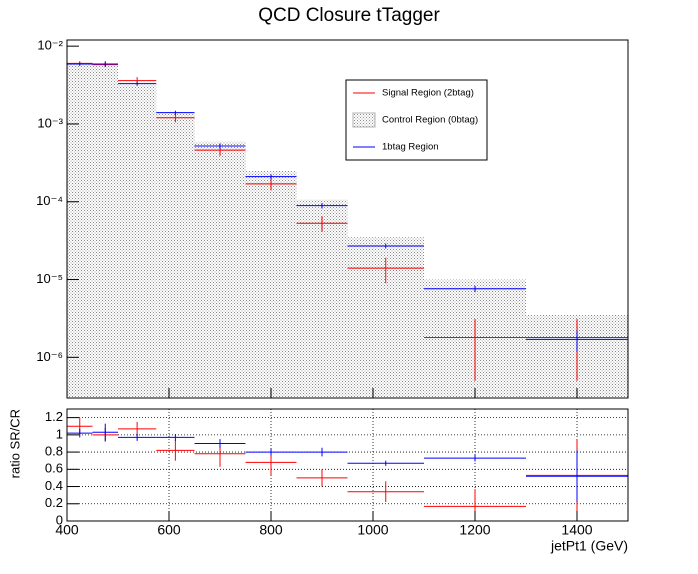  I want to click on x-tick-label: 1200, so click(474, 530).